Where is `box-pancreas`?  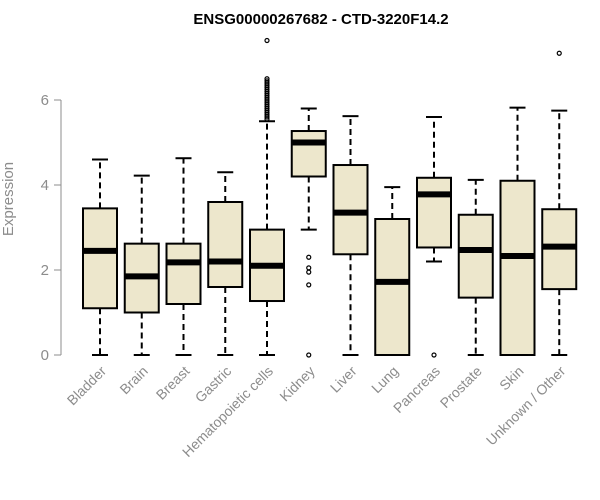
box-pancreas is located at coordinates (434, 237).